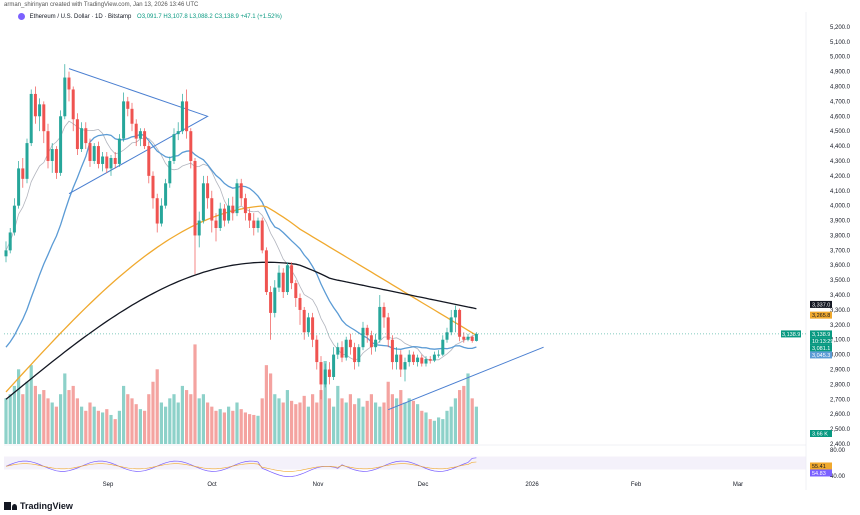 This screenshot has width=860, height=515. Describe the element at coordinates (840, 371) in the screenshot. I see `y-tick-label: 2,900.0` at that location.